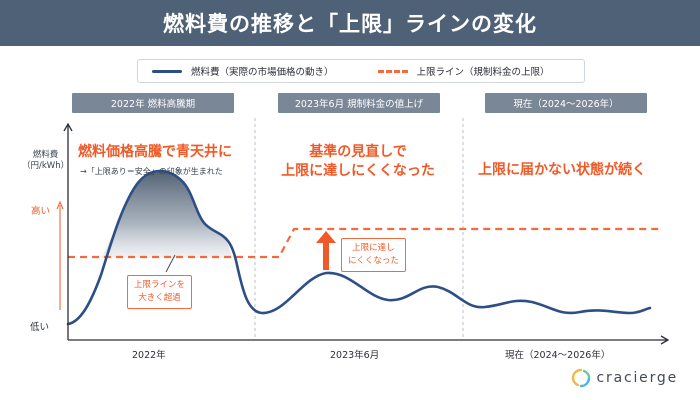  I want to click on callout-exceed-pointer, so click(170, 263).